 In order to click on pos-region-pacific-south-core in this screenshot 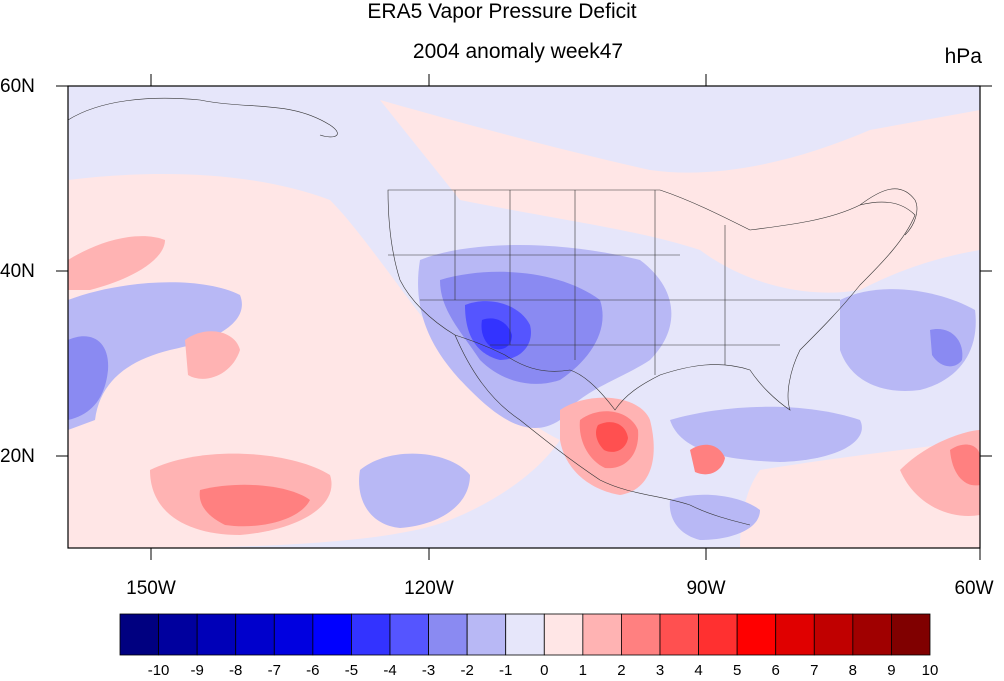, I will do `click(254, 505)`.